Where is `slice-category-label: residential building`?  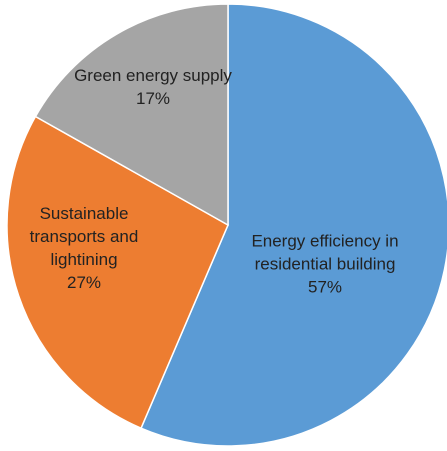
slice-category-label: residential building is located at coordinates (325, 263).